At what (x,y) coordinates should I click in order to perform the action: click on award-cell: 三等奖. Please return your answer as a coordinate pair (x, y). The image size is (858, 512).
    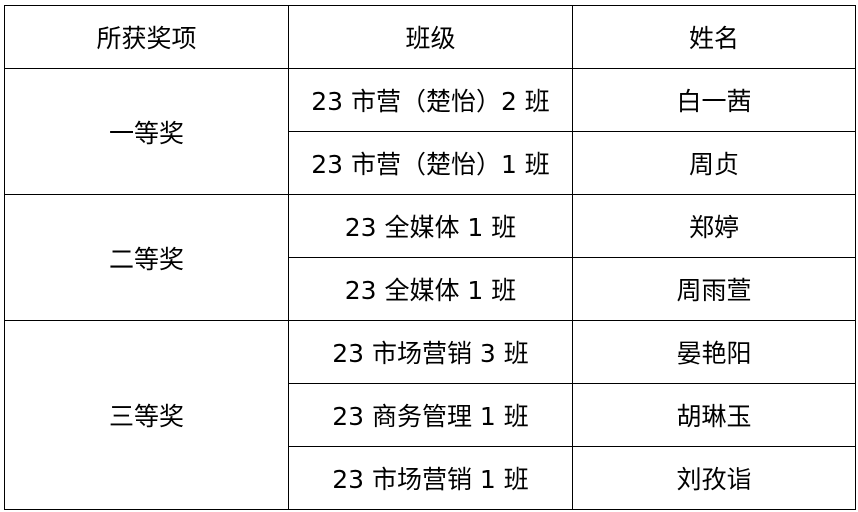
    Looking at the image, I should click on (146, 415).